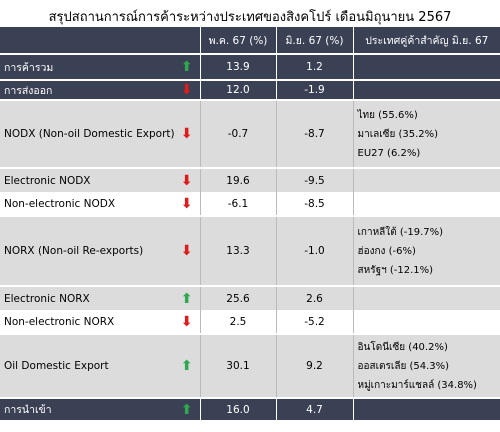 The height and width of the screenshot is (432, 500). What do you see at coordinates (238, 89) in the screenshot?
I see `cell-may: 12.0` at bounding box center [238, 89].